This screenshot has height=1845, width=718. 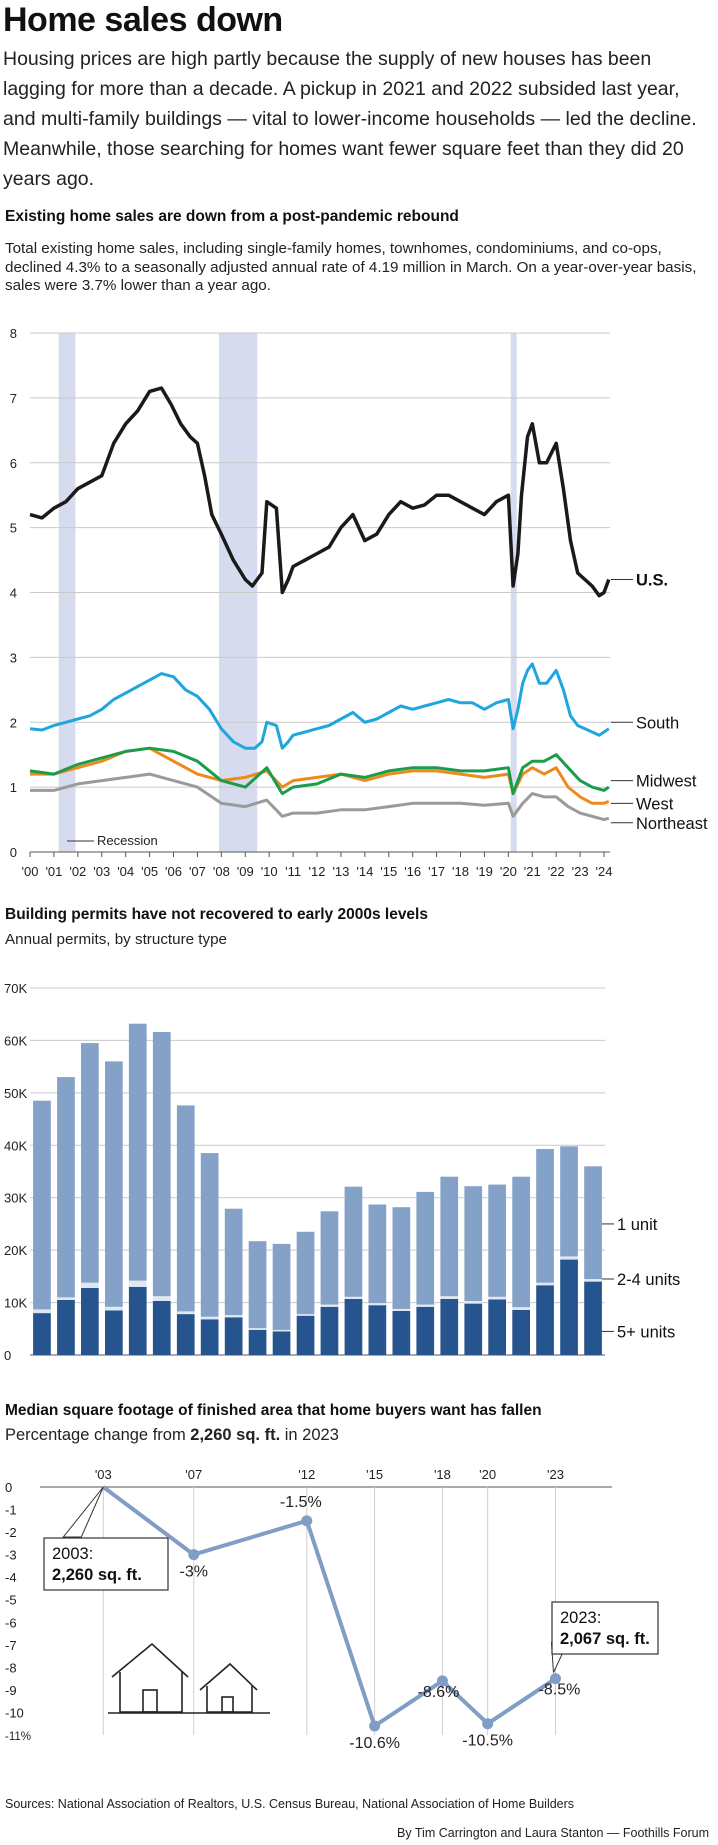 I want to click on x-tick-label: '02, so click(x=77, y=871).